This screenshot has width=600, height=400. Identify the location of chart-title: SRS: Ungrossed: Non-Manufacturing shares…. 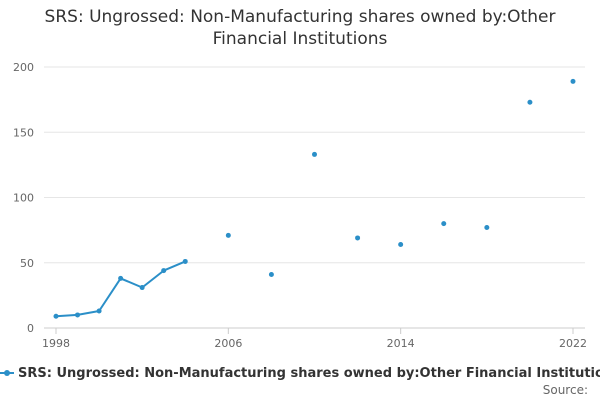
(300, 28).